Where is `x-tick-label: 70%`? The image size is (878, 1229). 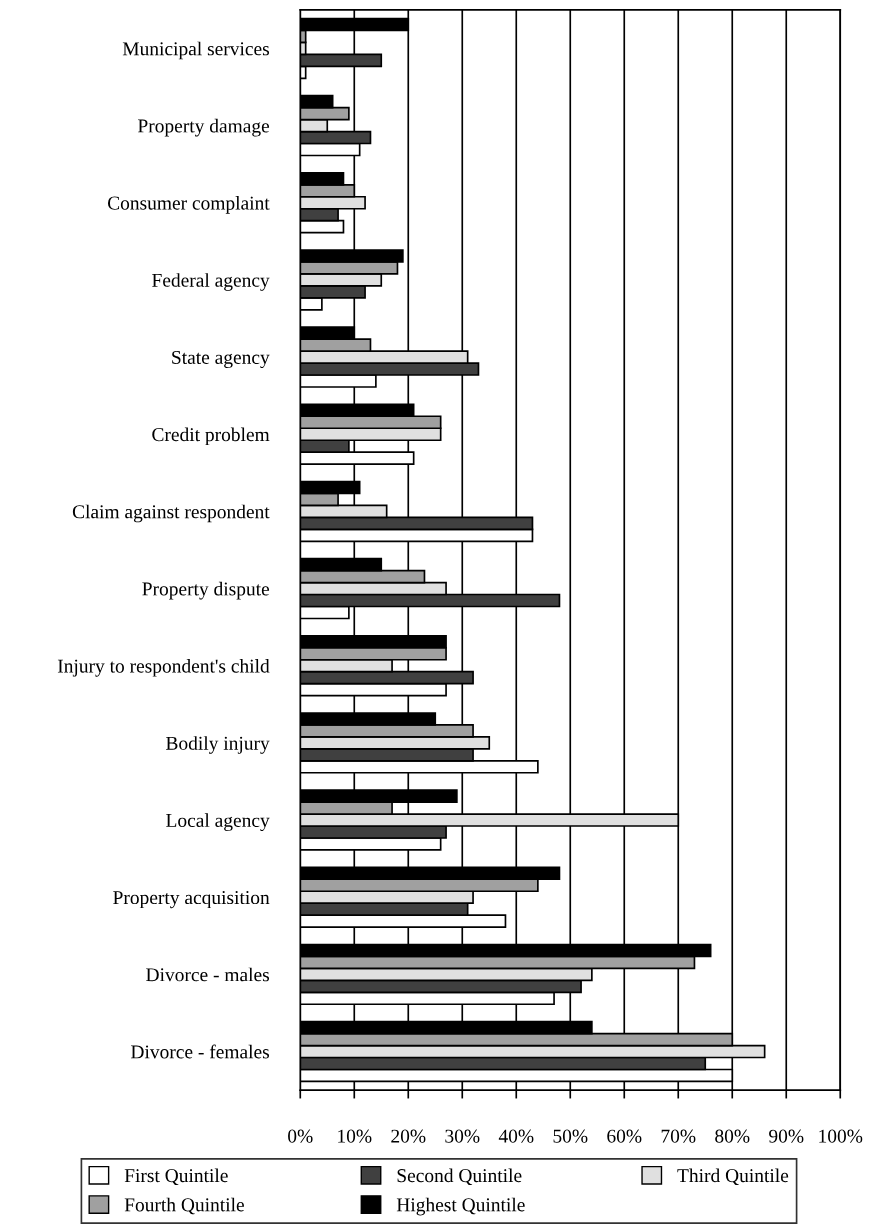 x-tick-label: 70% is located at coordinates (678, 1136).